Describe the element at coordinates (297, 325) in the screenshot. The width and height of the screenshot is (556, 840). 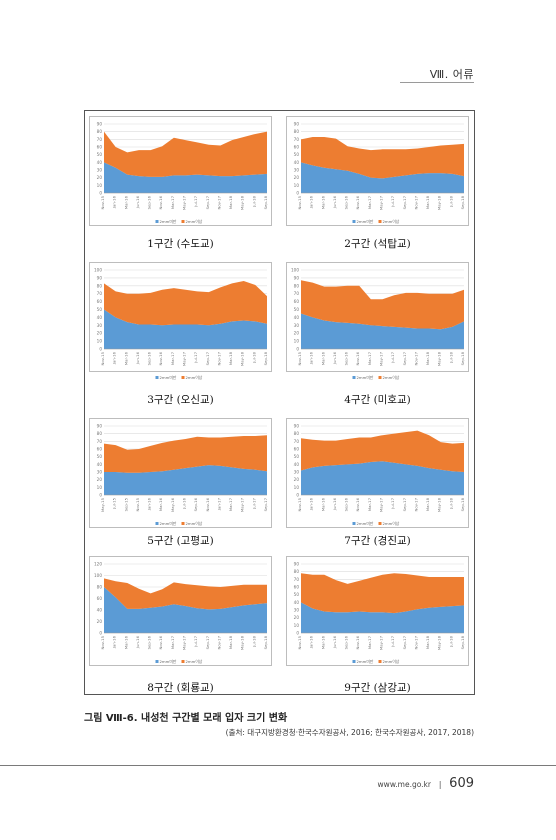
I see `y-tick-label: 30` at that location.